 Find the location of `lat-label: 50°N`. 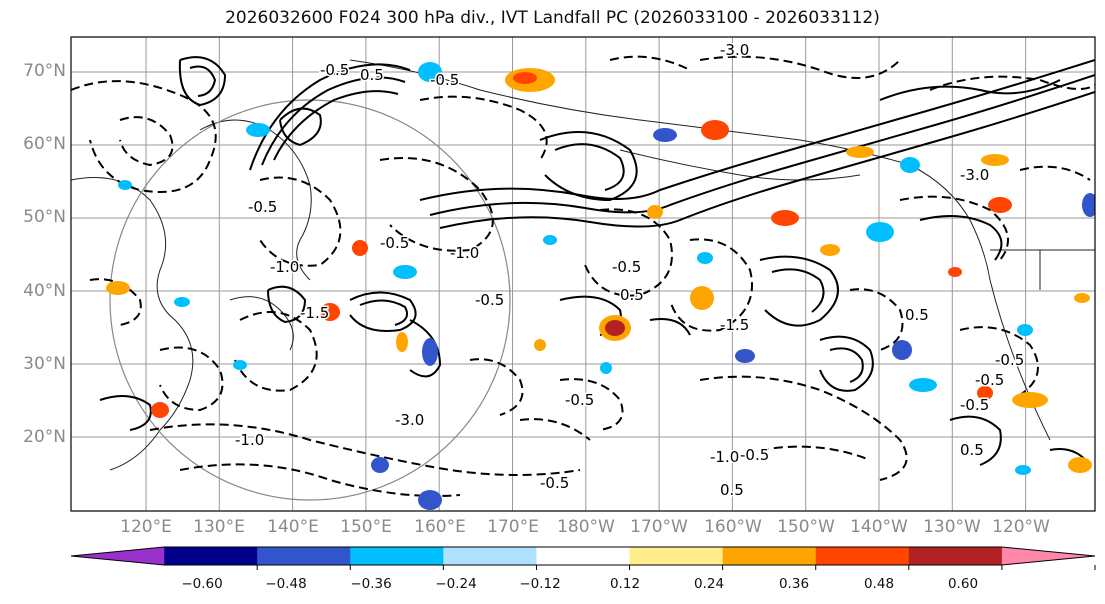

lat-label: 50°N is located at coordinates (44, 217).